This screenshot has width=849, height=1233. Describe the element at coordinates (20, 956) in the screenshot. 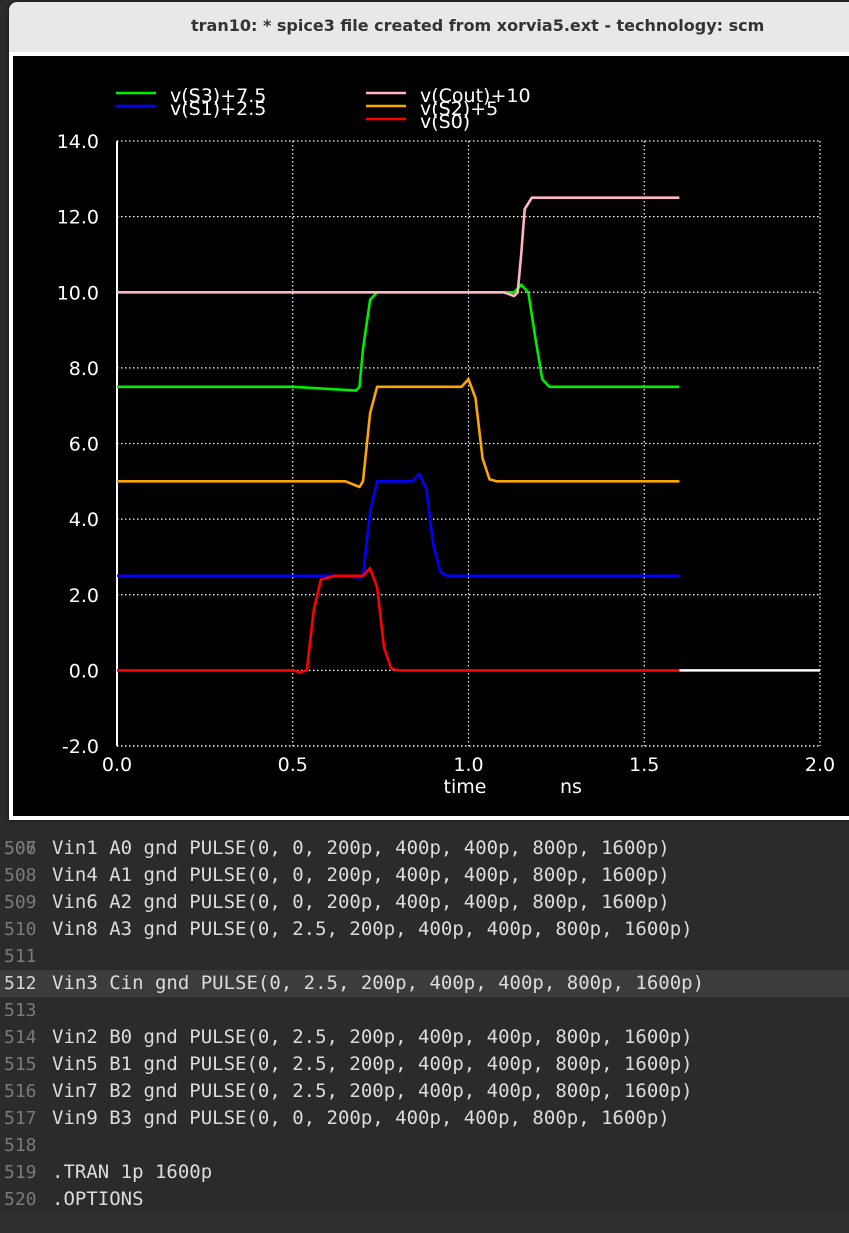

I see `line-number: 511` at that location.